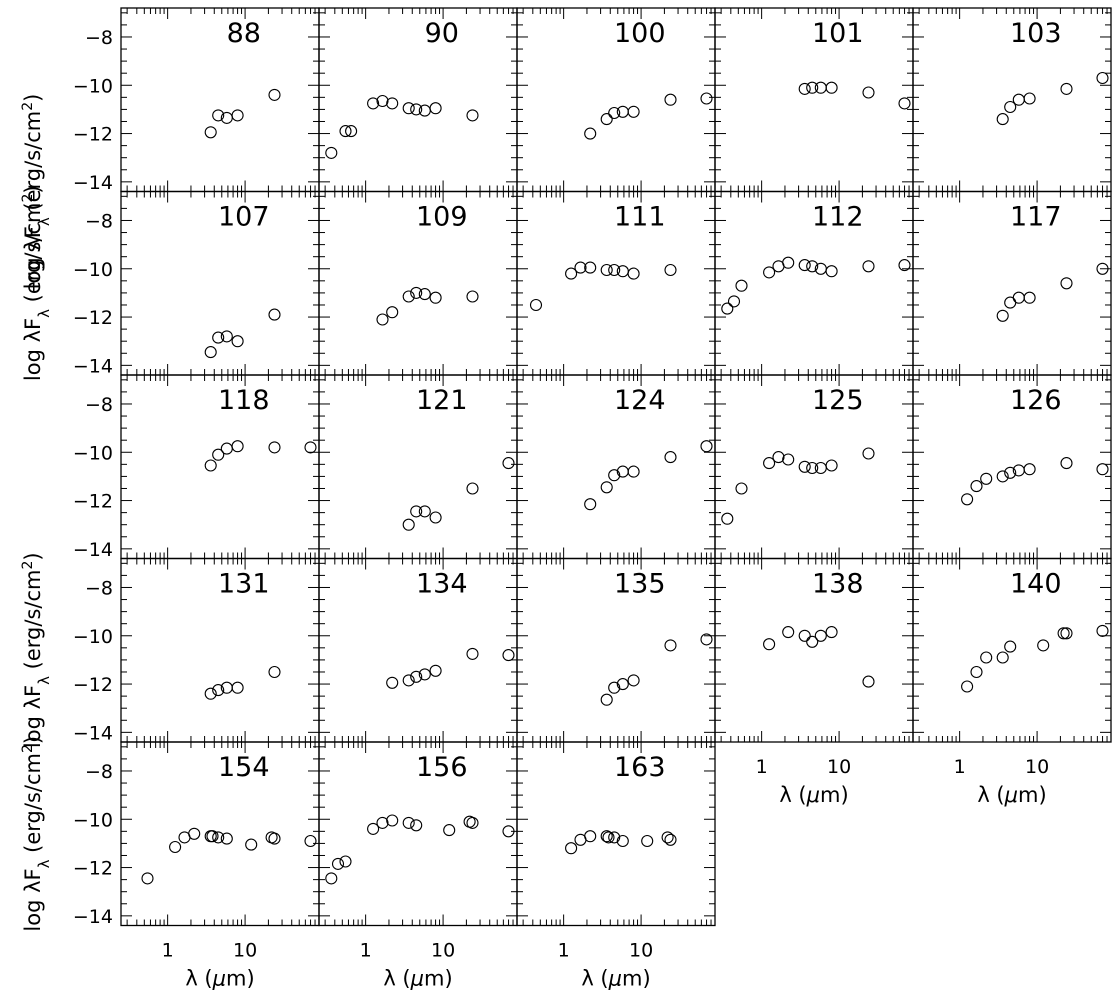  Describe the element at coordinates (814, 467) in the screenshot. I see `panel-125: 125` at that location.